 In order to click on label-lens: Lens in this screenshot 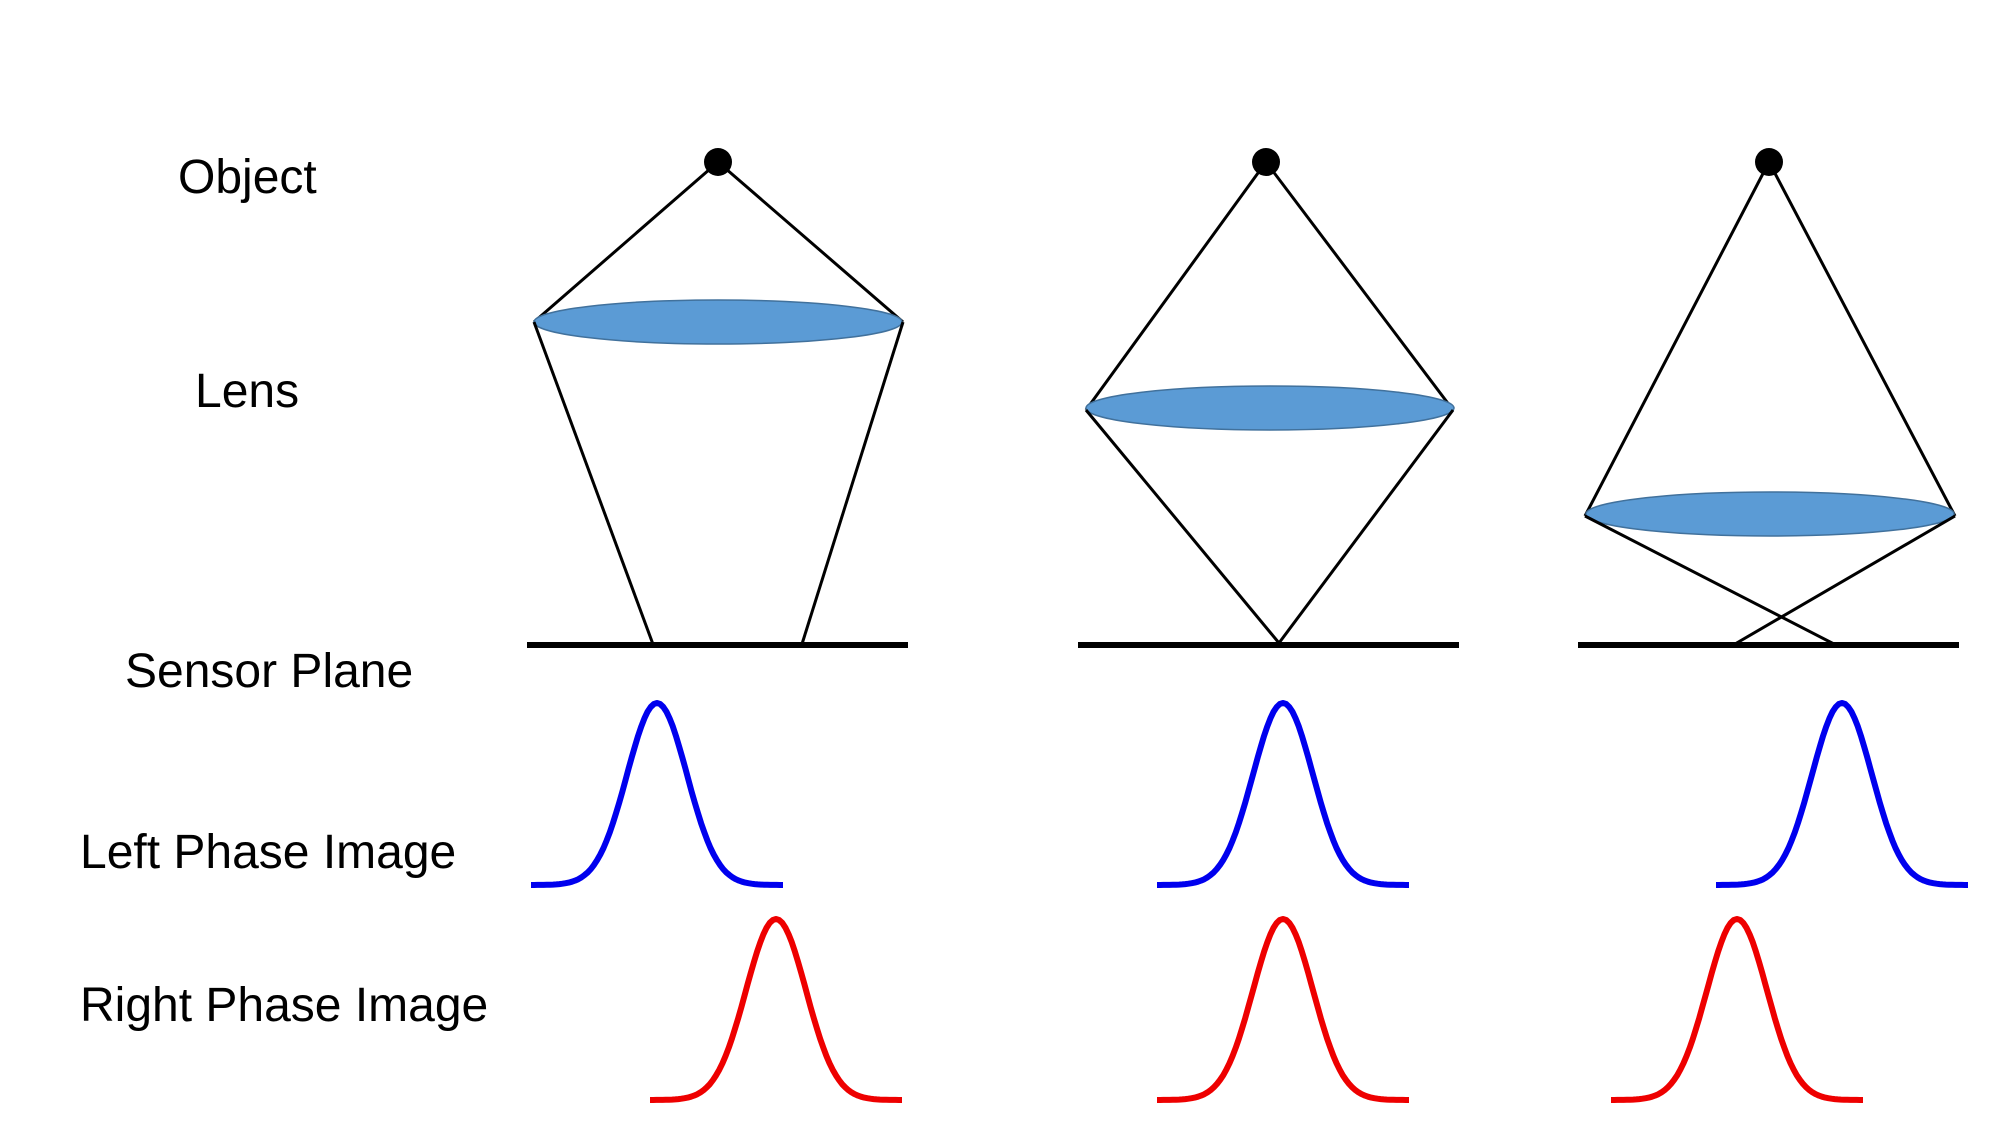, I will do `click(247, 391)`.